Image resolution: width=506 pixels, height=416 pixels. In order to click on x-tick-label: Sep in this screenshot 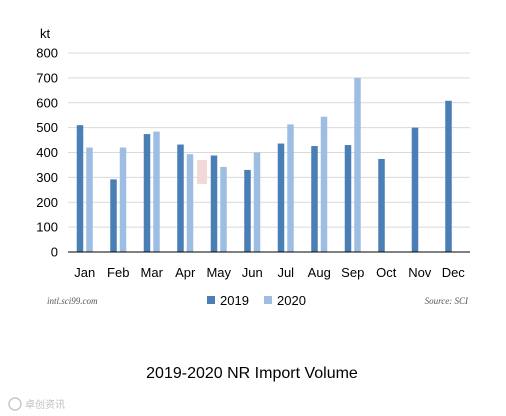, I will do `click(352, 272)`.